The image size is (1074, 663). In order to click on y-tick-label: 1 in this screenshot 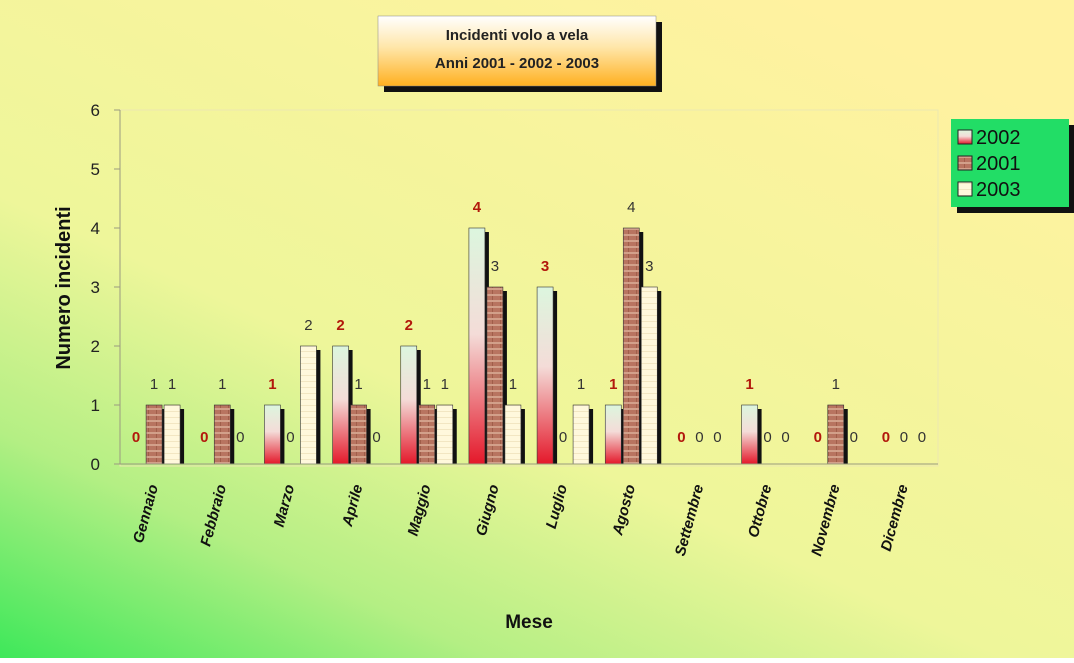, I will do `click(95, 405)`.